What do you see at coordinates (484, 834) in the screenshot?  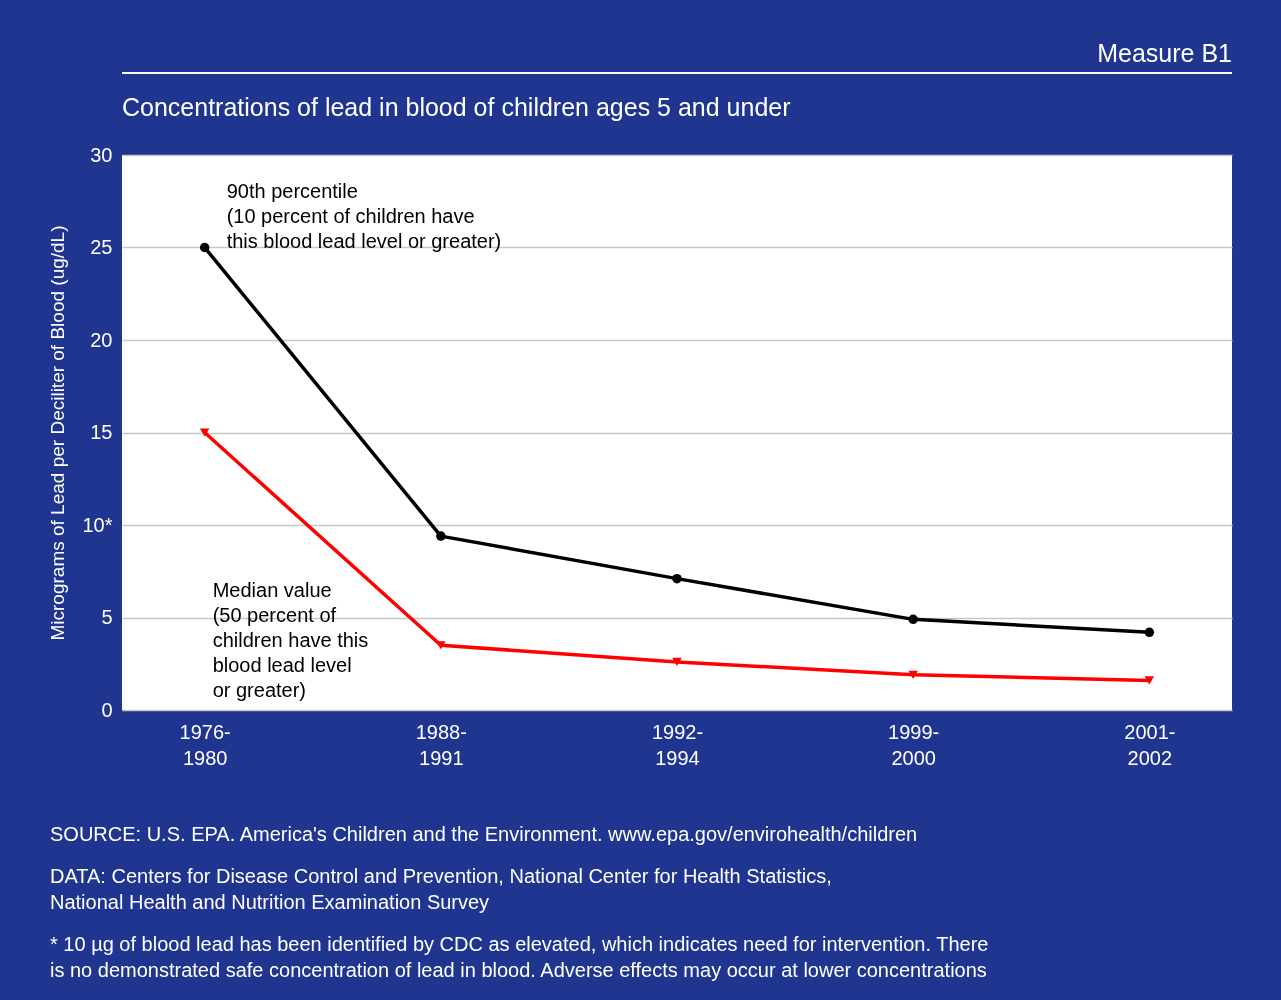 I see `source-note: SOURCE: U.S. EPA. America's Children and the Environment. www.epa.gov/envirohealth/children` at bounding box center [484, 834].